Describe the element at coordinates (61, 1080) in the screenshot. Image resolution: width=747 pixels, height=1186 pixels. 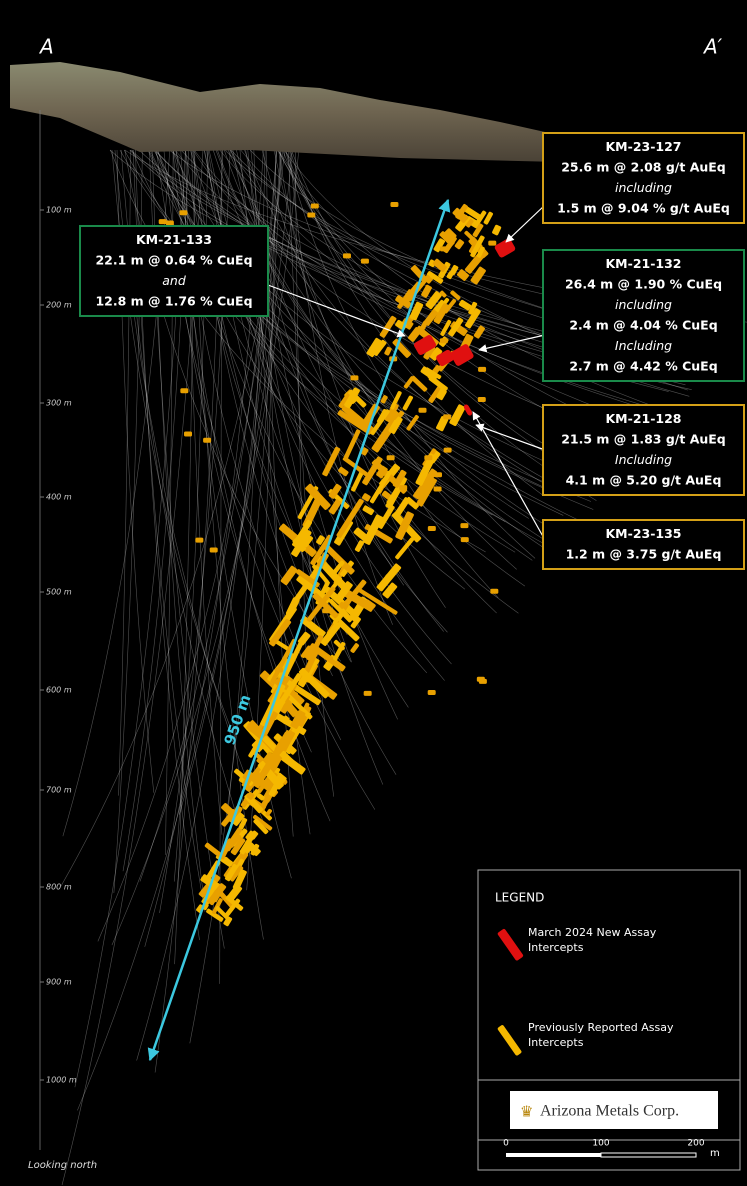
I see `depth-label: 1000 m` at that location.